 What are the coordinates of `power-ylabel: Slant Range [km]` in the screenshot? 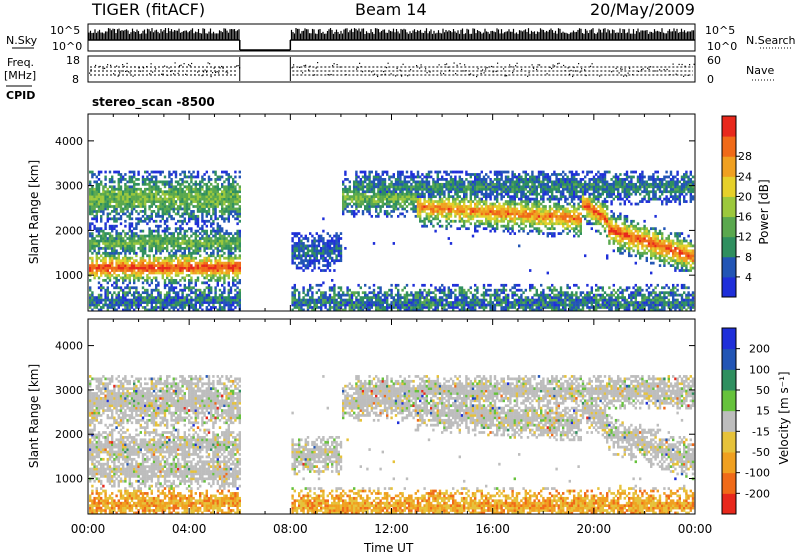 It's located at (34, 212).